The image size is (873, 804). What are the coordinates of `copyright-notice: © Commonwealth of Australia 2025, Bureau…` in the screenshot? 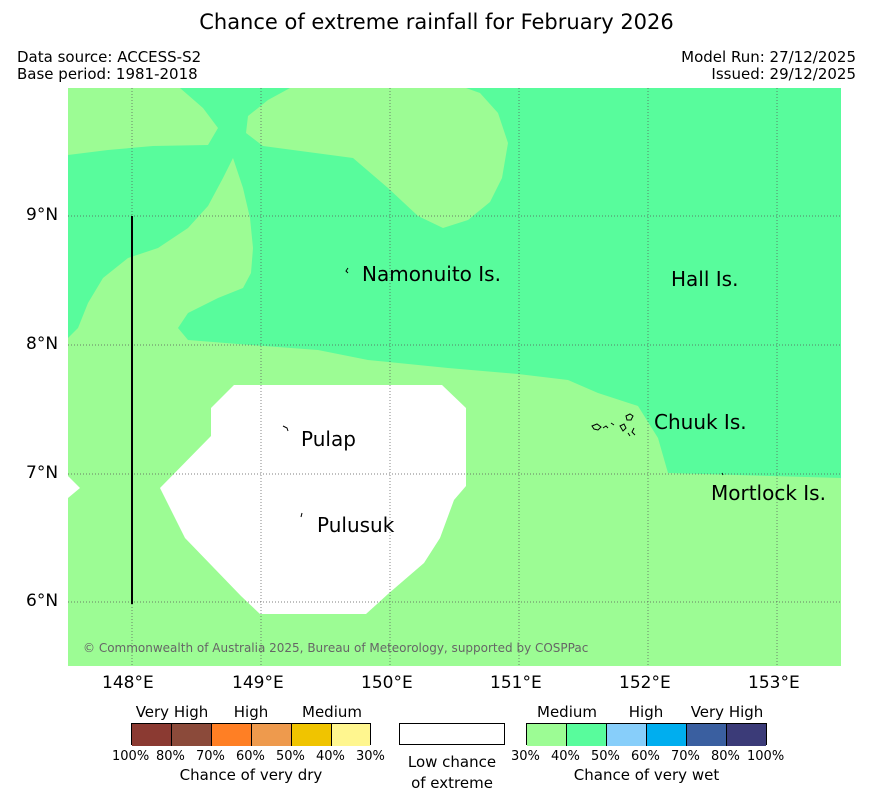 It's located at (335, 648).